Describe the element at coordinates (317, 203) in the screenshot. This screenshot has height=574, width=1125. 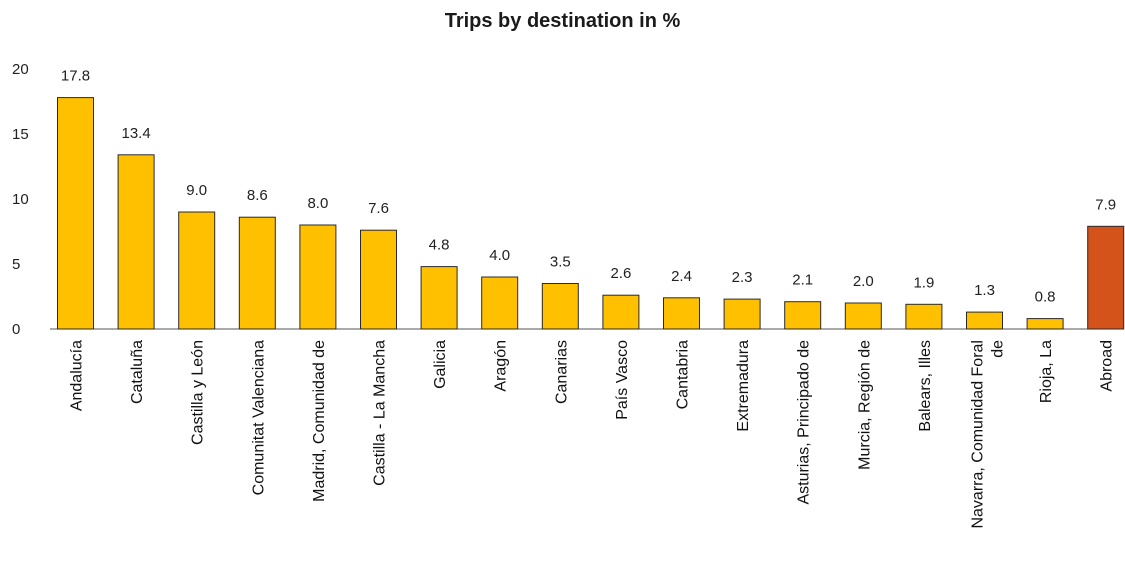
I see `data-label: 8.0` at that location.